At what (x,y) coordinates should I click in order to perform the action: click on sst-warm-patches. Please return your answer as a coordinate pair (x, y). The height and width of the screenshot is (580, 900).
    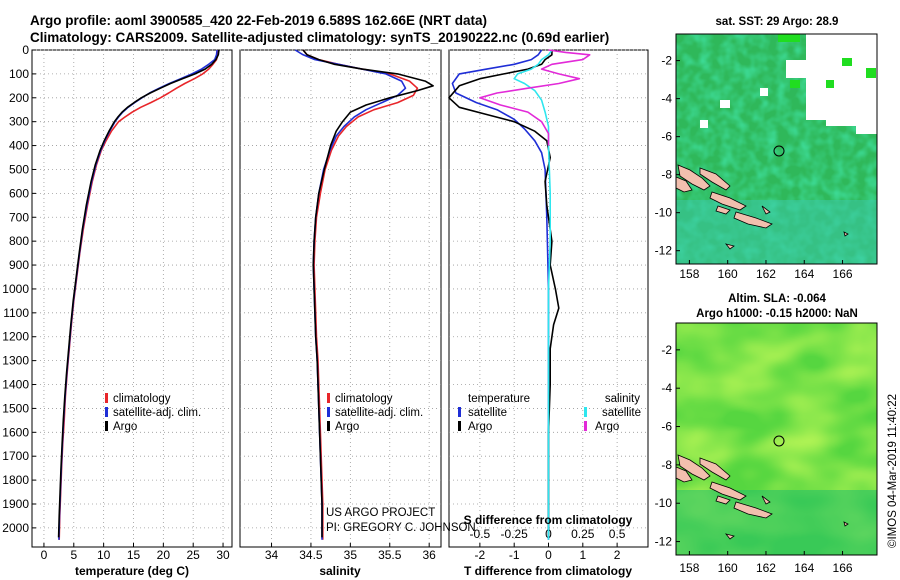
    Looking at the image, I should click on (827, 61).